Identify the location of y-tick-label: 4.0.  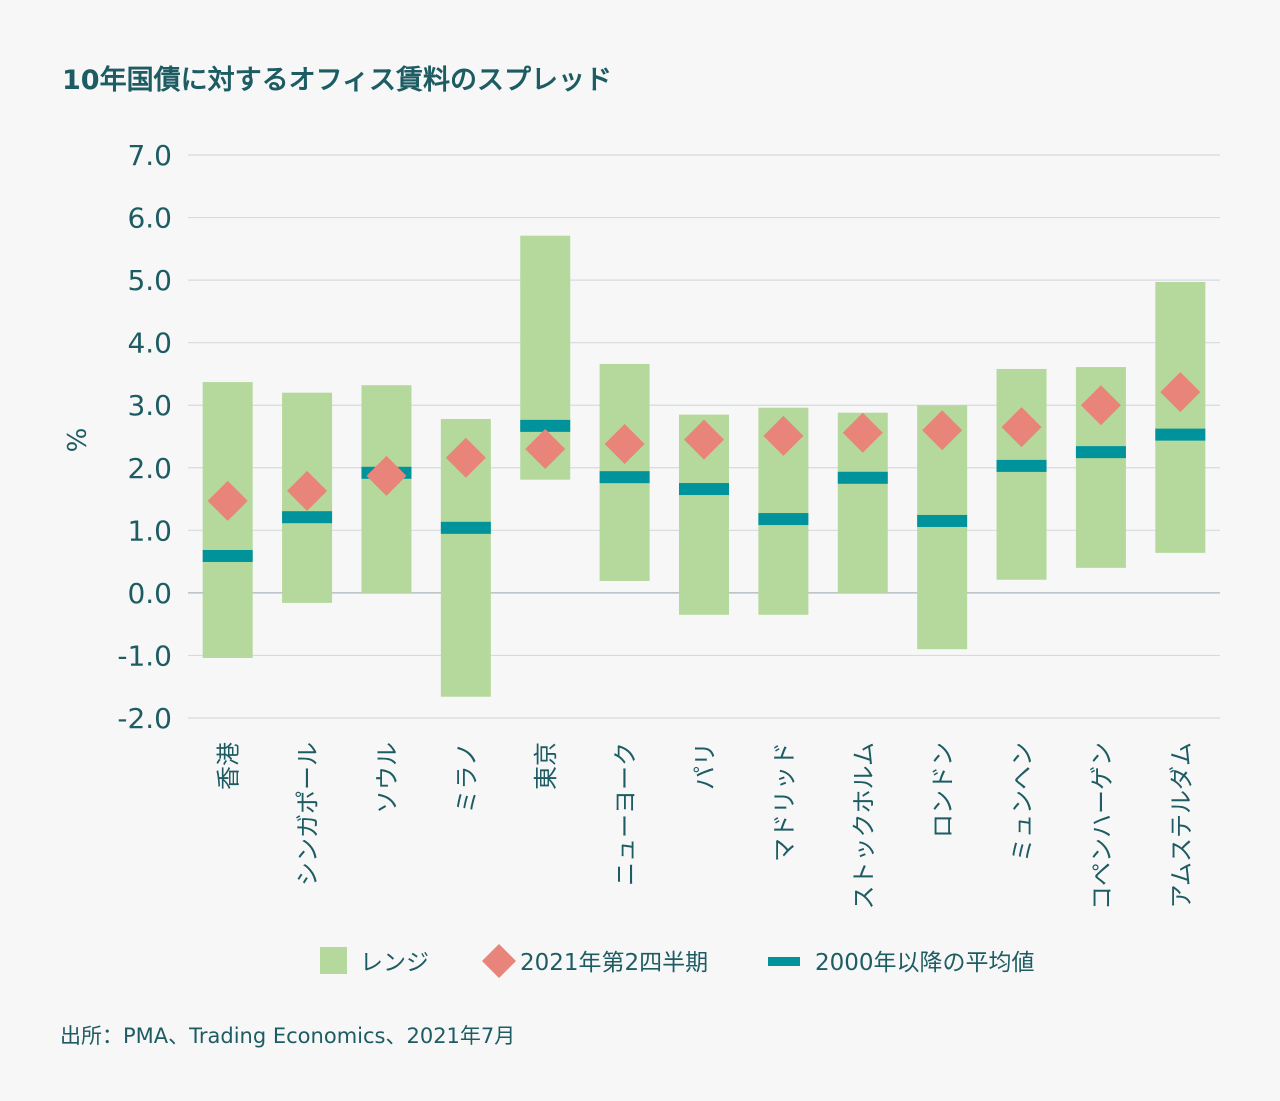
(149, 343).